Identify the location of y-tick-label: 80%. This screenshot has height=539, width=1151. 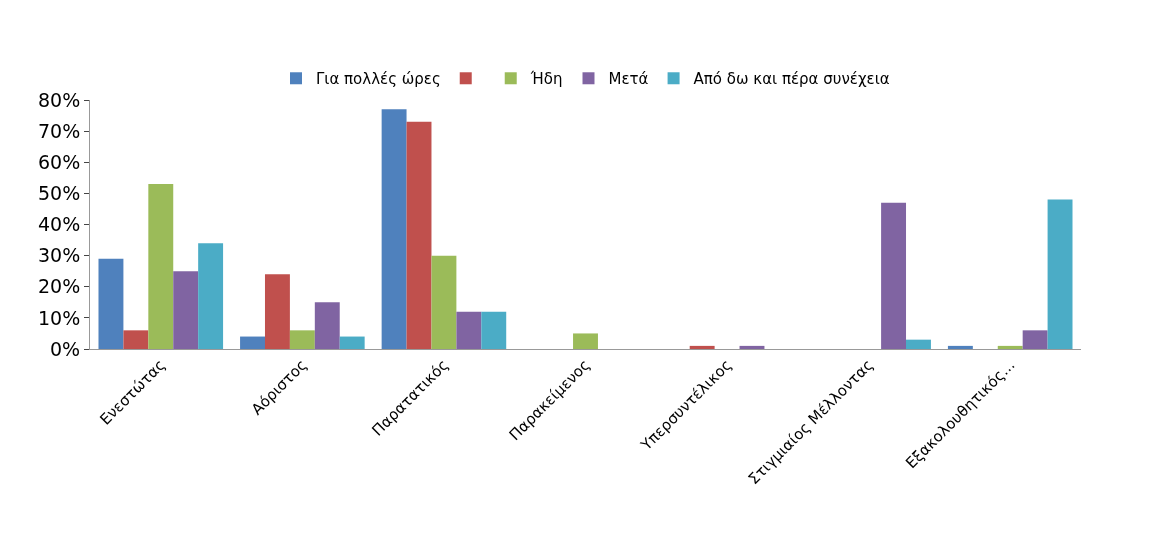
(59, 99).